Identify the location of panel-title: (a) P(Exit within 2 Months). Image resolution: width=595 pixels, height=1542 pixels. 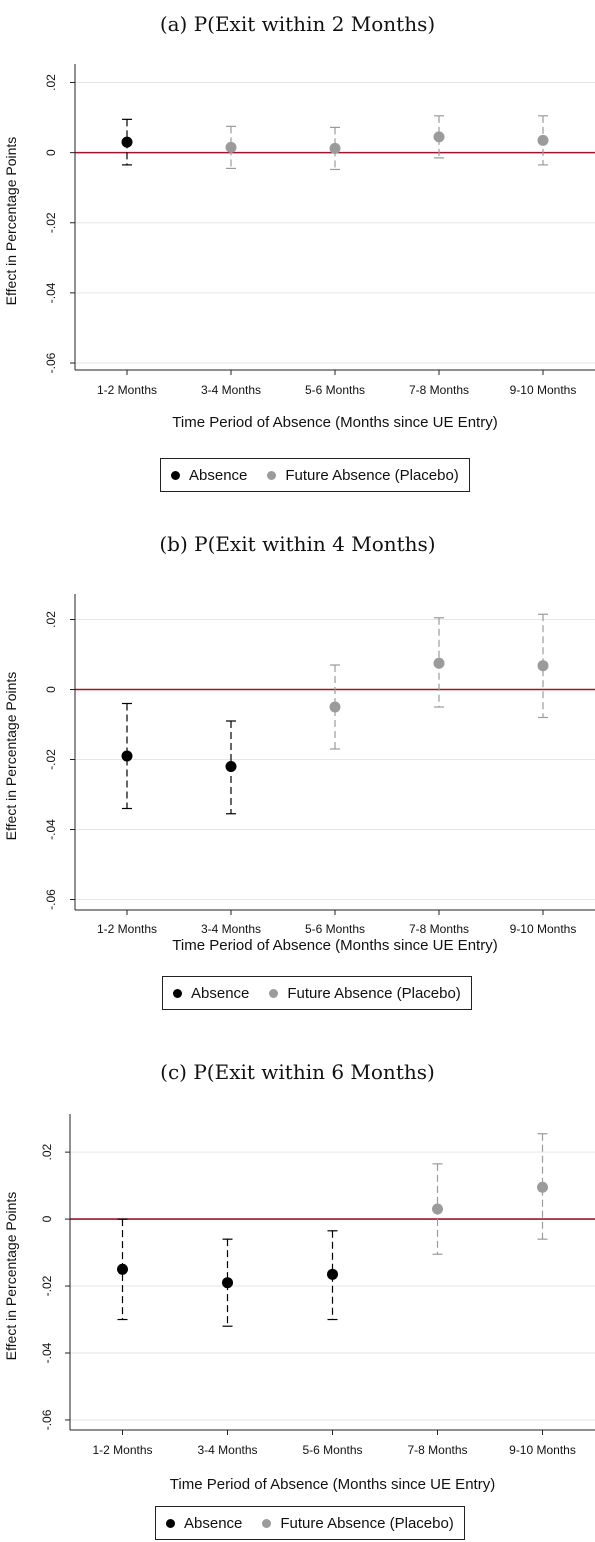
(297, 24).